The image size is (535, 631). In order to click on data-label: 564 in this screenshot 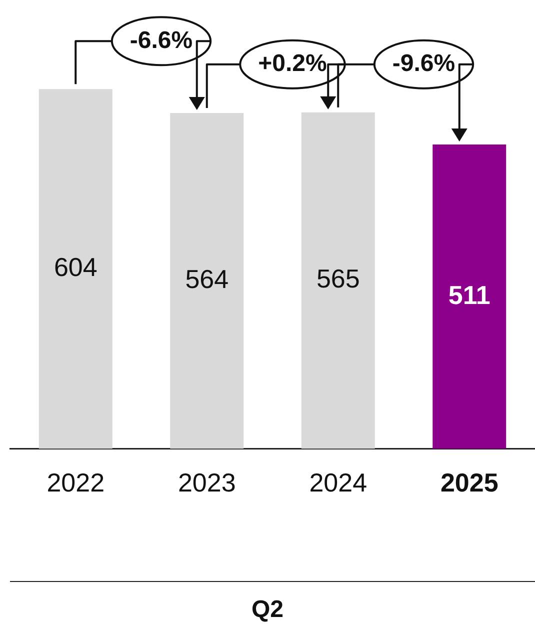, I will do `click(207, 279)`.